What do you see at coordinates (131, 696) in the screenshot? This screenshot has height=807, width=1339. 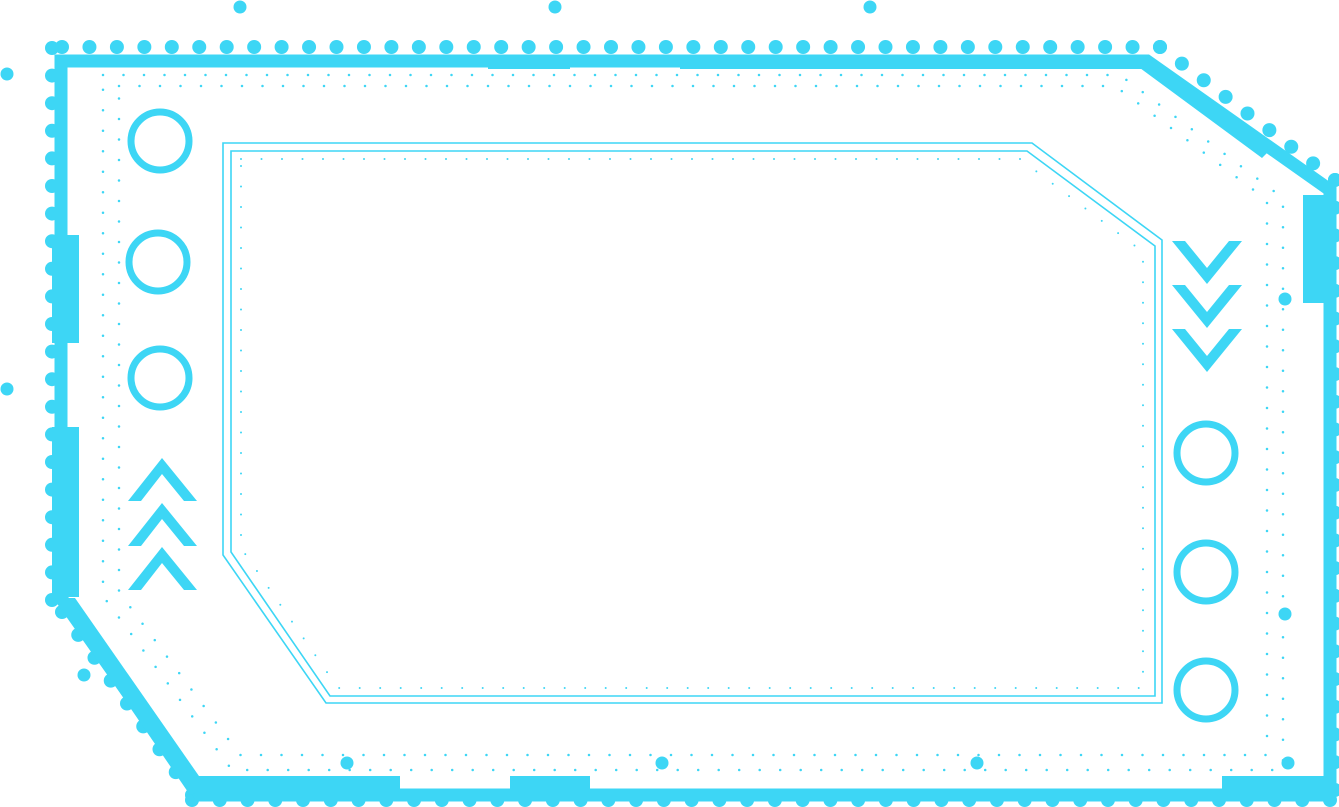 I see `bottom-left-diagonal-band` at bounding box center [131, 696].